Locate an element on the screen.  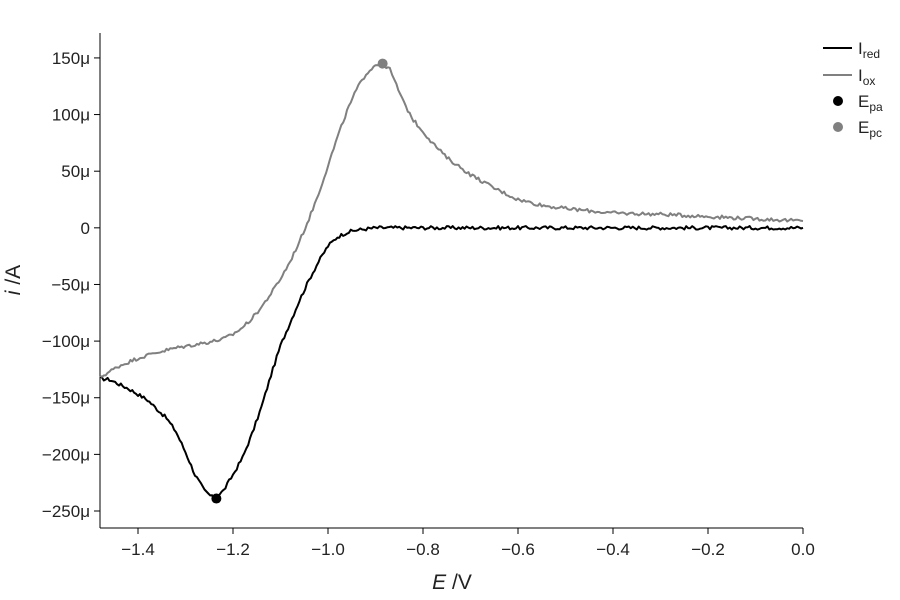
x-axis-label-unit: /V is located at coordinates (459, 582).